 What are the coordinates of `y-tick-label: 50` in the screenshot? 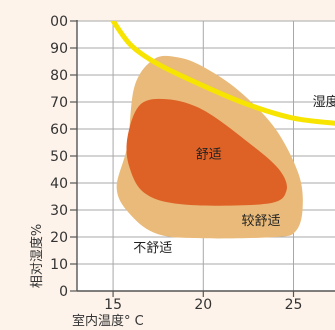 It's located at (59, 157).